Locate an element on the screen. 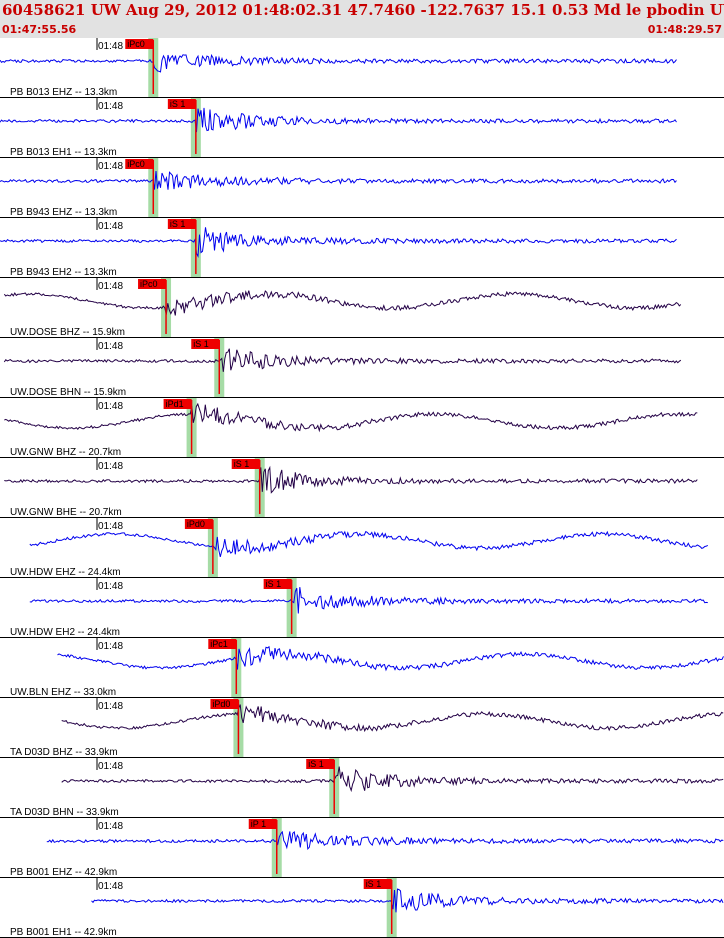 This screenshot has width=724, height=938. trace-row: iS 1 01:48 PB B001 EH1 -- 42.9km is located at coordinates (362, 908).